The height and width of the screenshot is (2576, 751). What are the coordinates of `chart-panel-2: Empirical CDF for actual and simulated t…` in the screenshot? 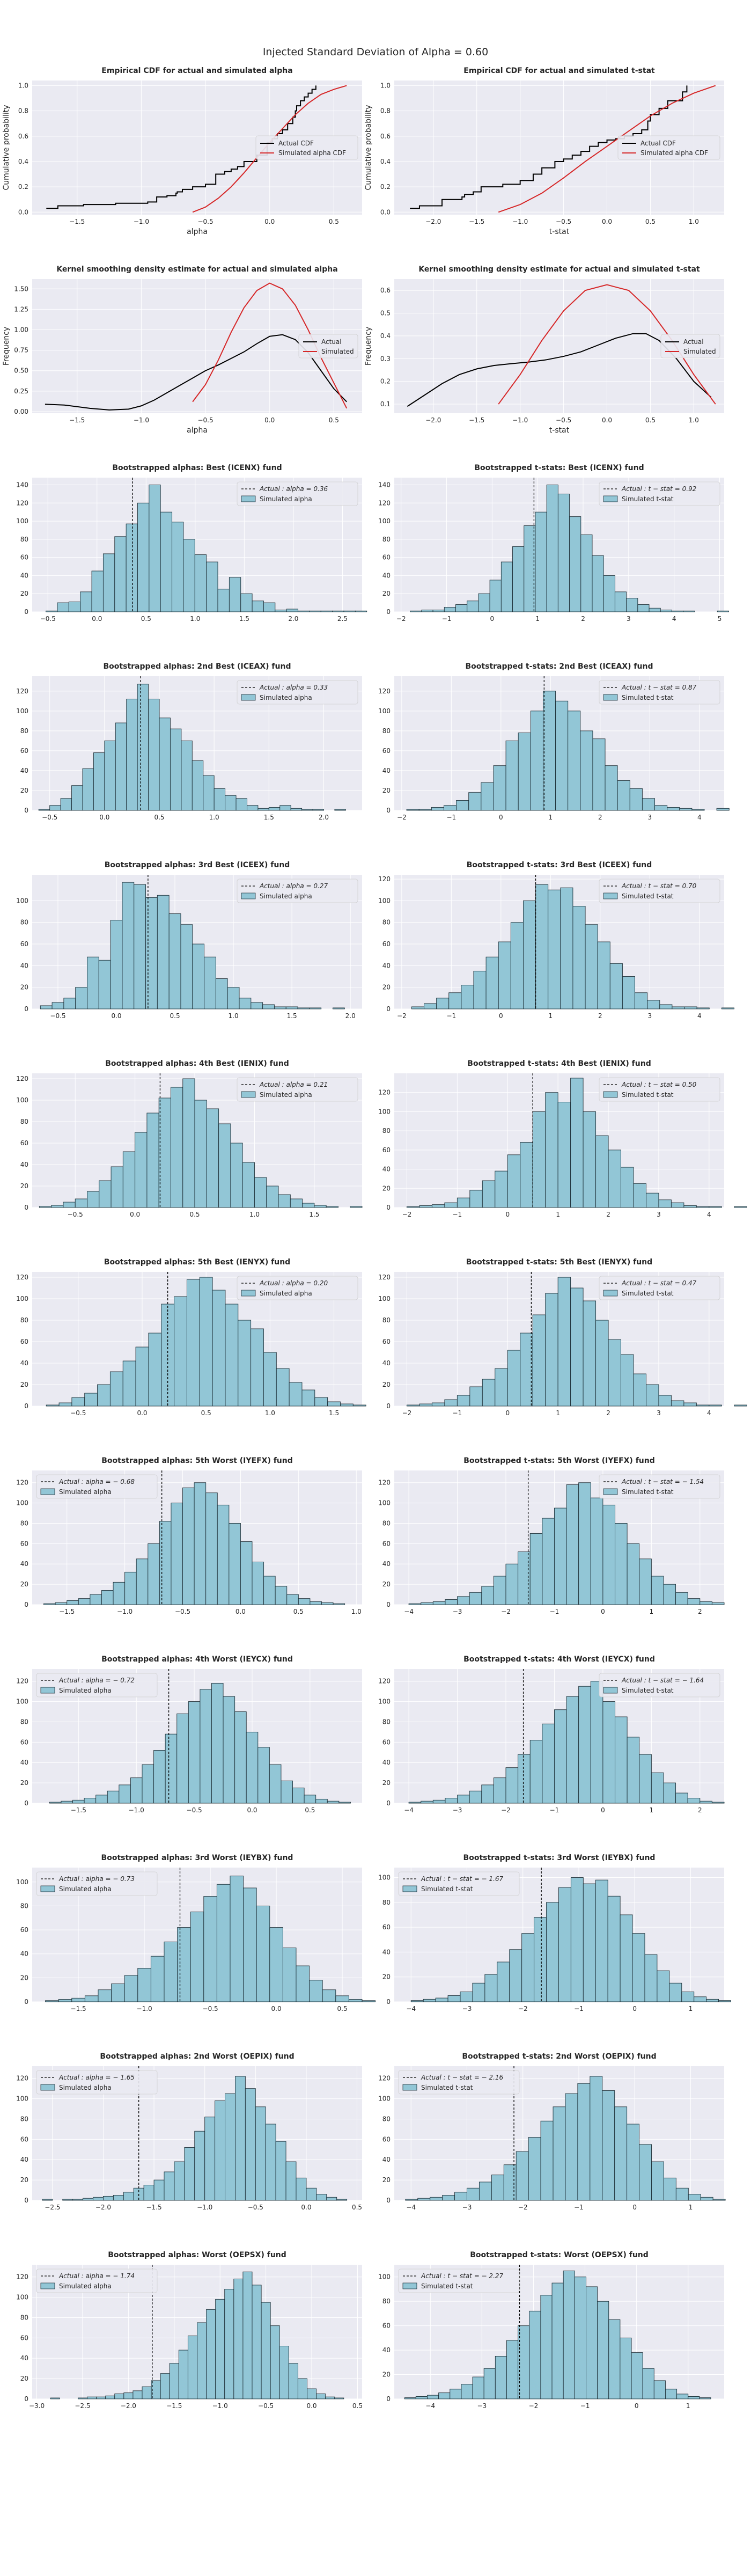 It's located at (544, 151).